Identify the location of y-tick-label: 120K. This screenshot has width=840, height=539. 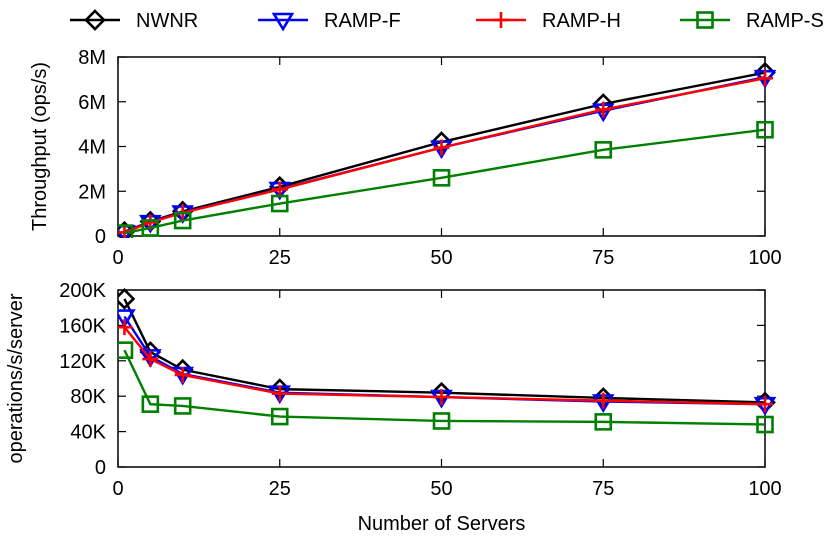
(82, 362).